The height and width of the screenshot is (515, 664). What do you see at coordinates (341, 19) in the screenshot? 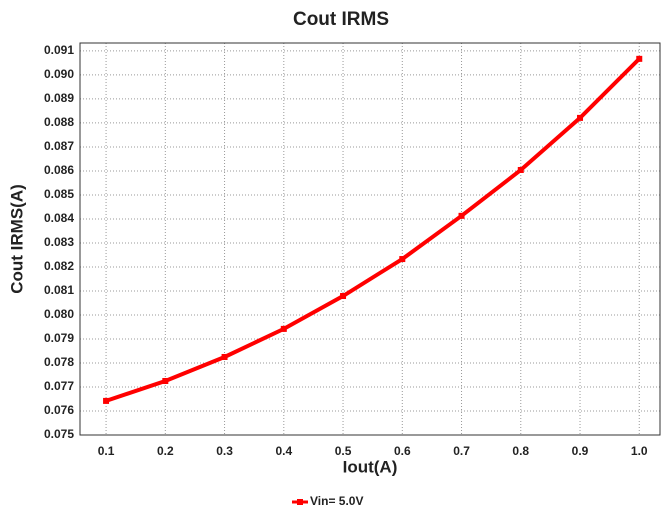
I see `chart-title: Cout IRMS` at bounding box center [341, 19].